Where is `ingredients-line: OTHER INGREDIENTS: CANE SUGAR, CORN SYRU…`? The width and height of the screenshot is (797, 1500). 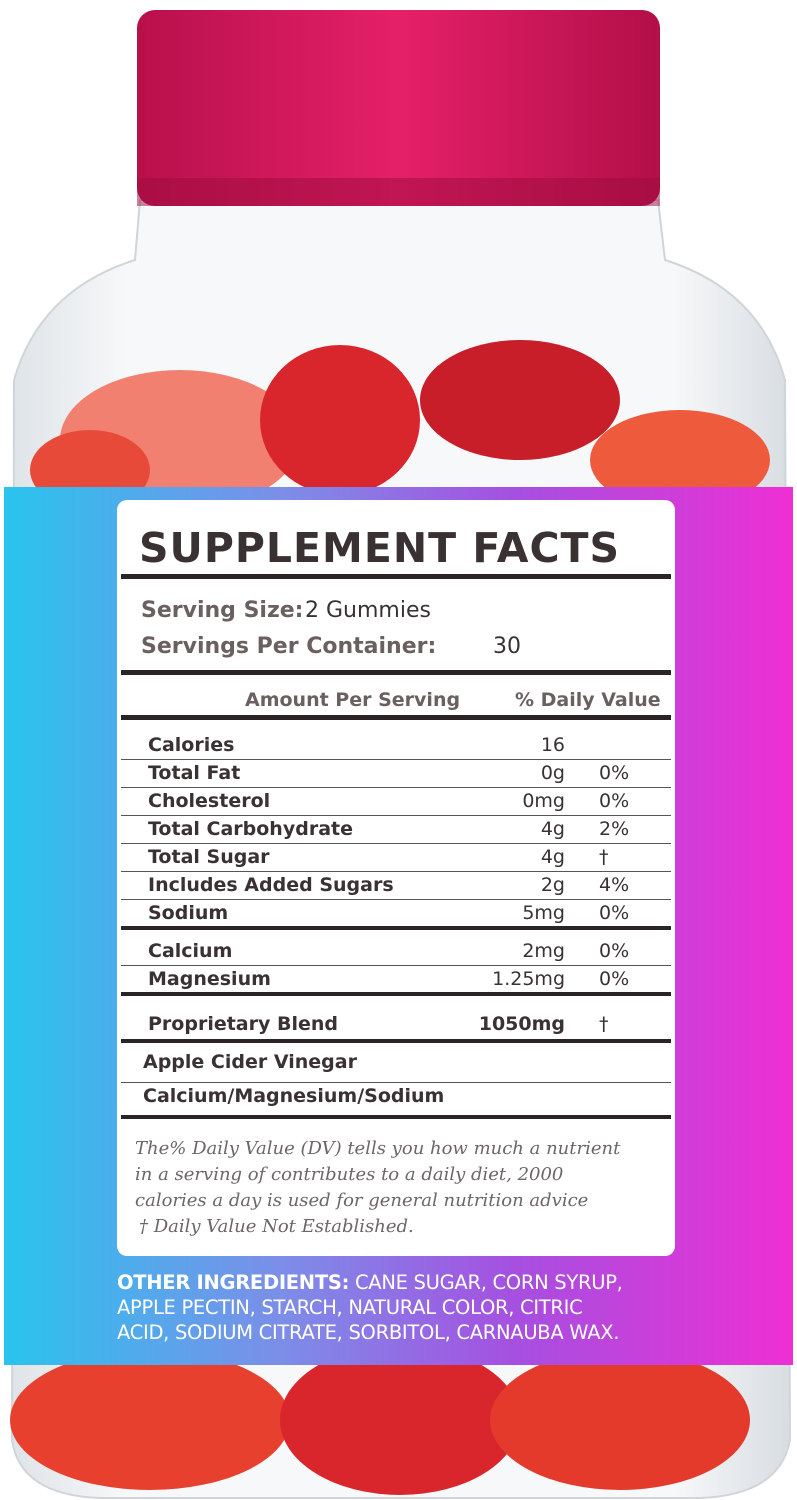 ingredients-line: OTHER INGREDIENTS: CANE SUGAR, CORN SYRU… is located at coordinates (407, 1282).